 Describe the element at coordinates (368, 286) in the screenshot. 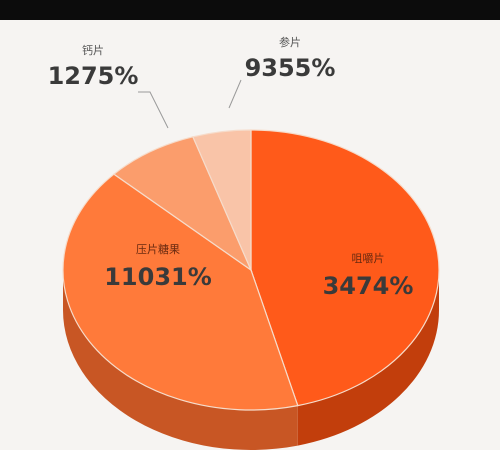

I see `slice-value-label-1: 3474%` at that location.